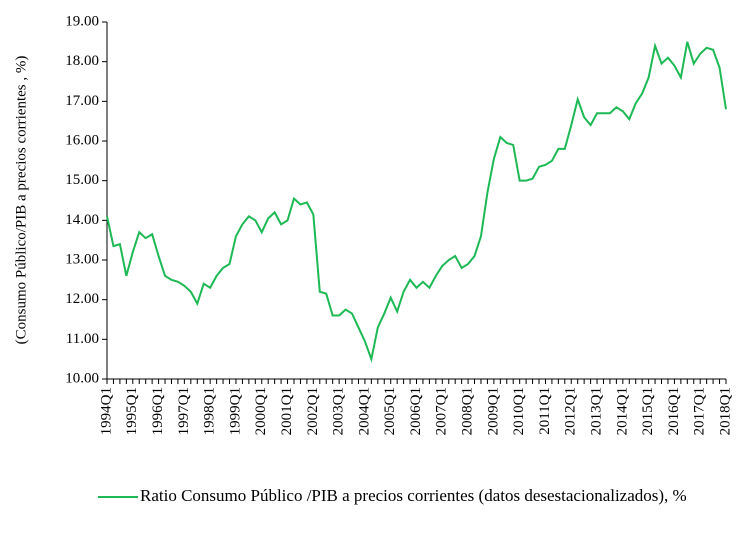 This screenshot has height=533, width=736. I want to click on x-tick-label: 2006Q1, so click(416, 411).